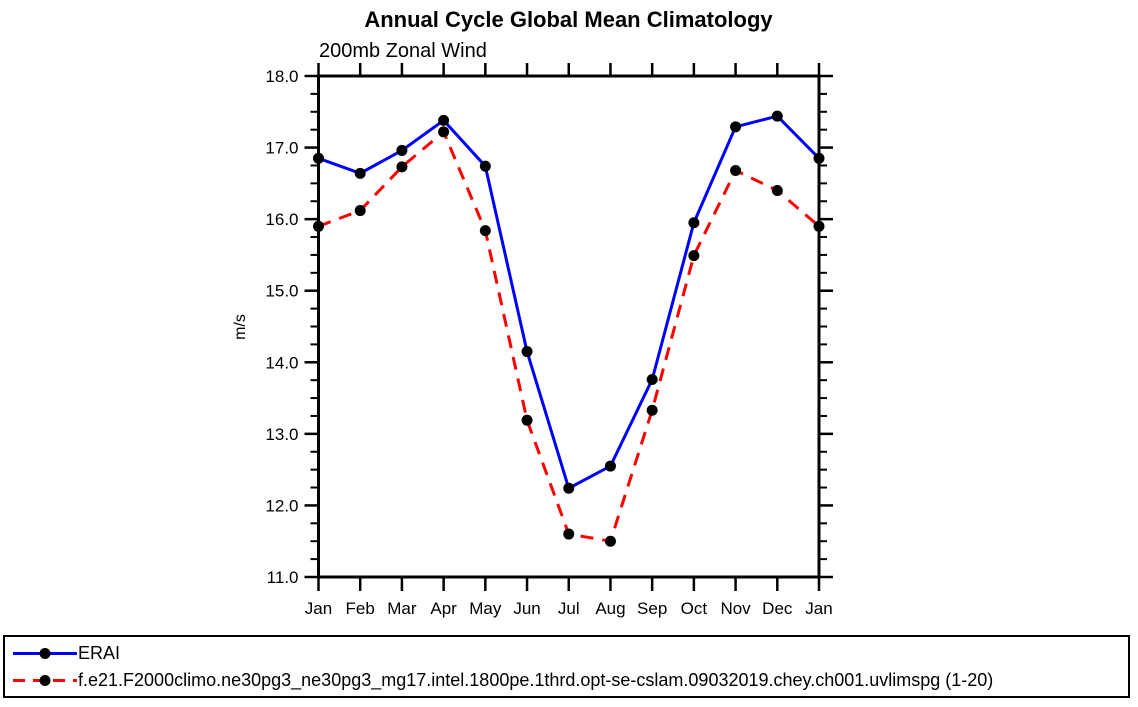  What do you see at coordinates (281, 291) in the screenshot?
I see `y-tick-label: 15.0` at bounding box center [281, 291].